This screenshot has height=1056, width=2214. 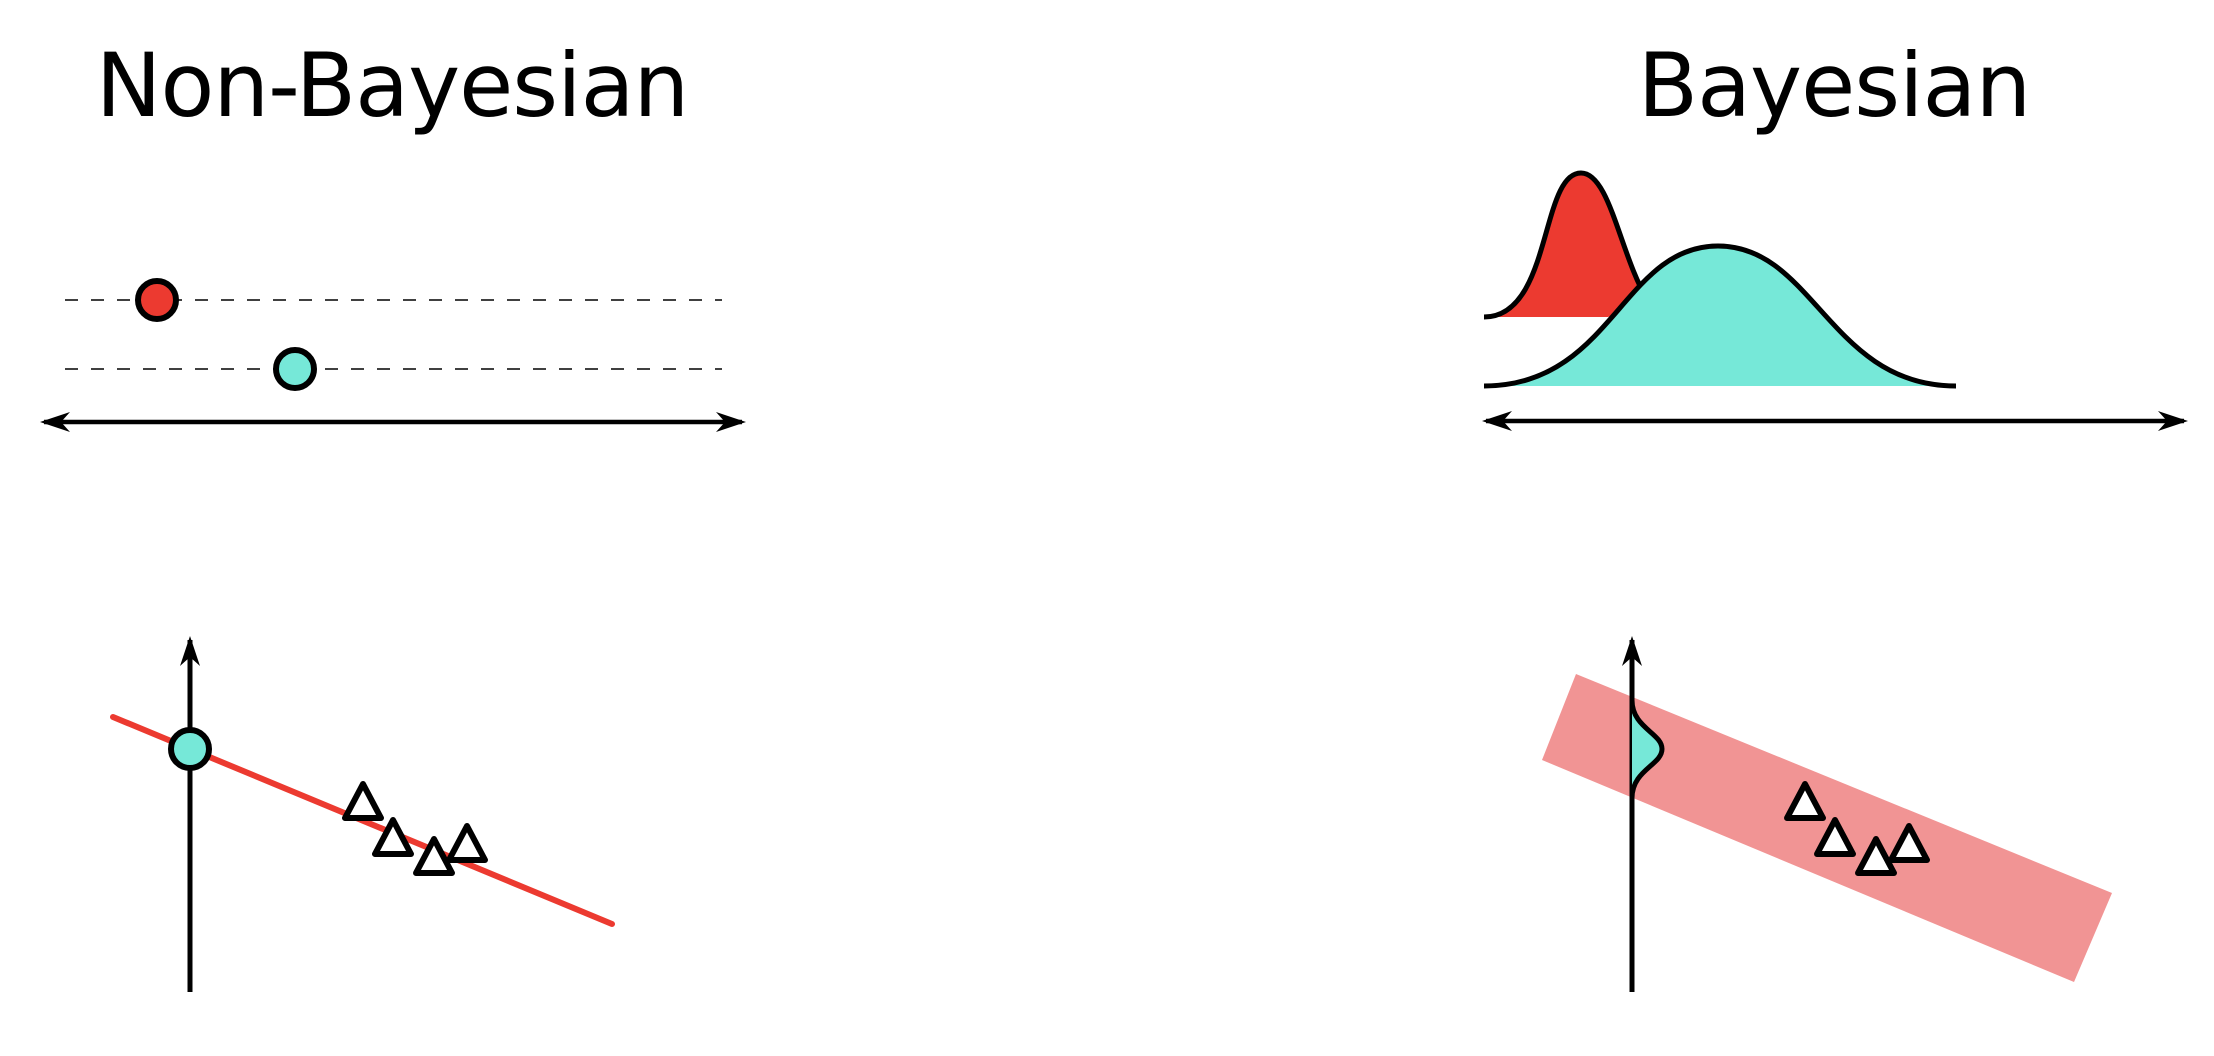 What do you see at coordinates (190, 749) in the screenshot?
I see `intercept-point` at bounding box center [190, 749].